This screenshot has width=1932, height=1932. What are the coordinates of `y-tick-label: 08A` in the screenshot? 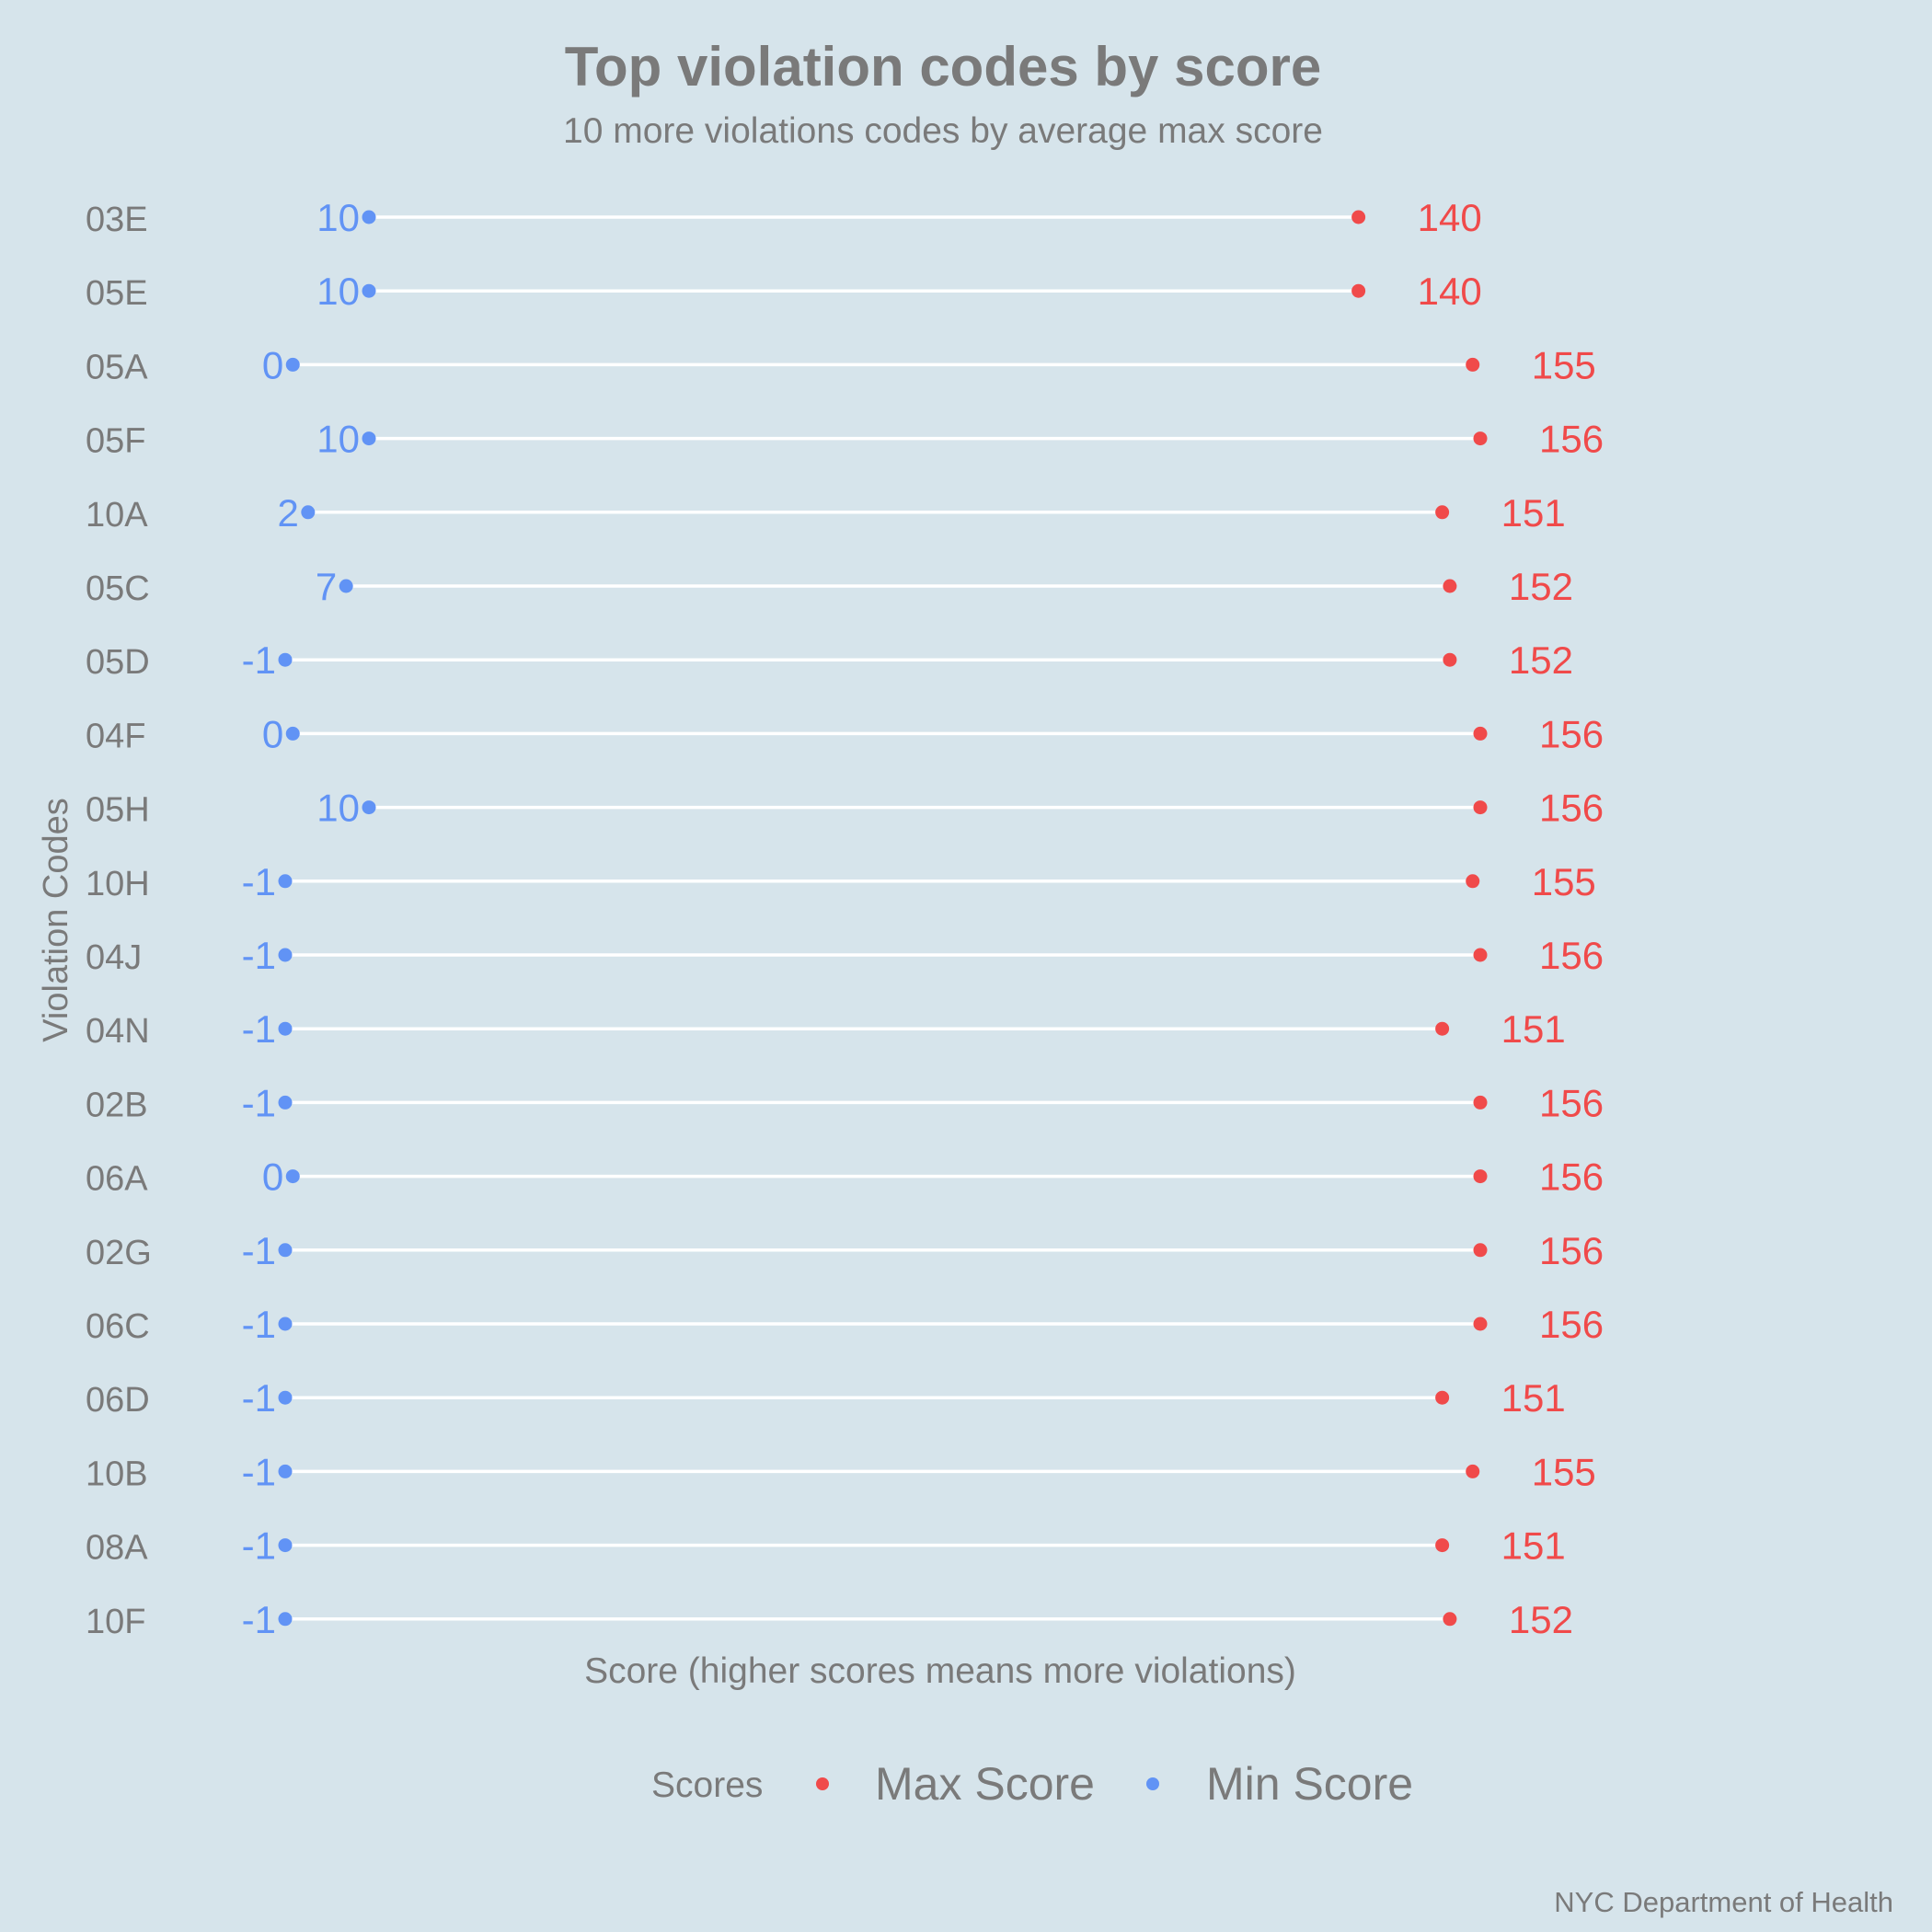 It's located at (117, 1548).